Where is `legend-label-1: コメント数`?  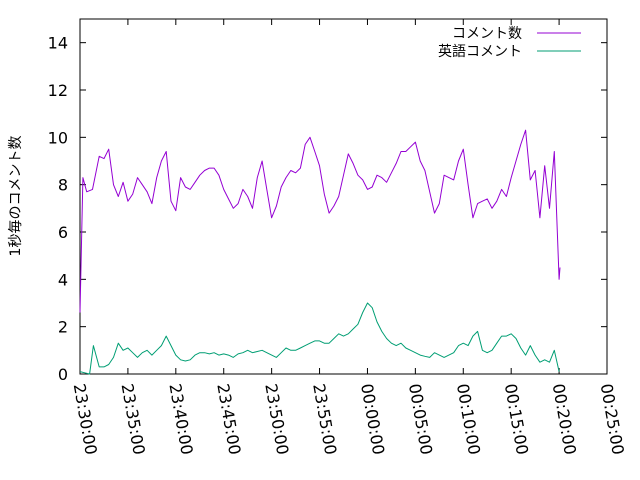 legend-label-1: コメント数 is located at coordinates (487, 34).